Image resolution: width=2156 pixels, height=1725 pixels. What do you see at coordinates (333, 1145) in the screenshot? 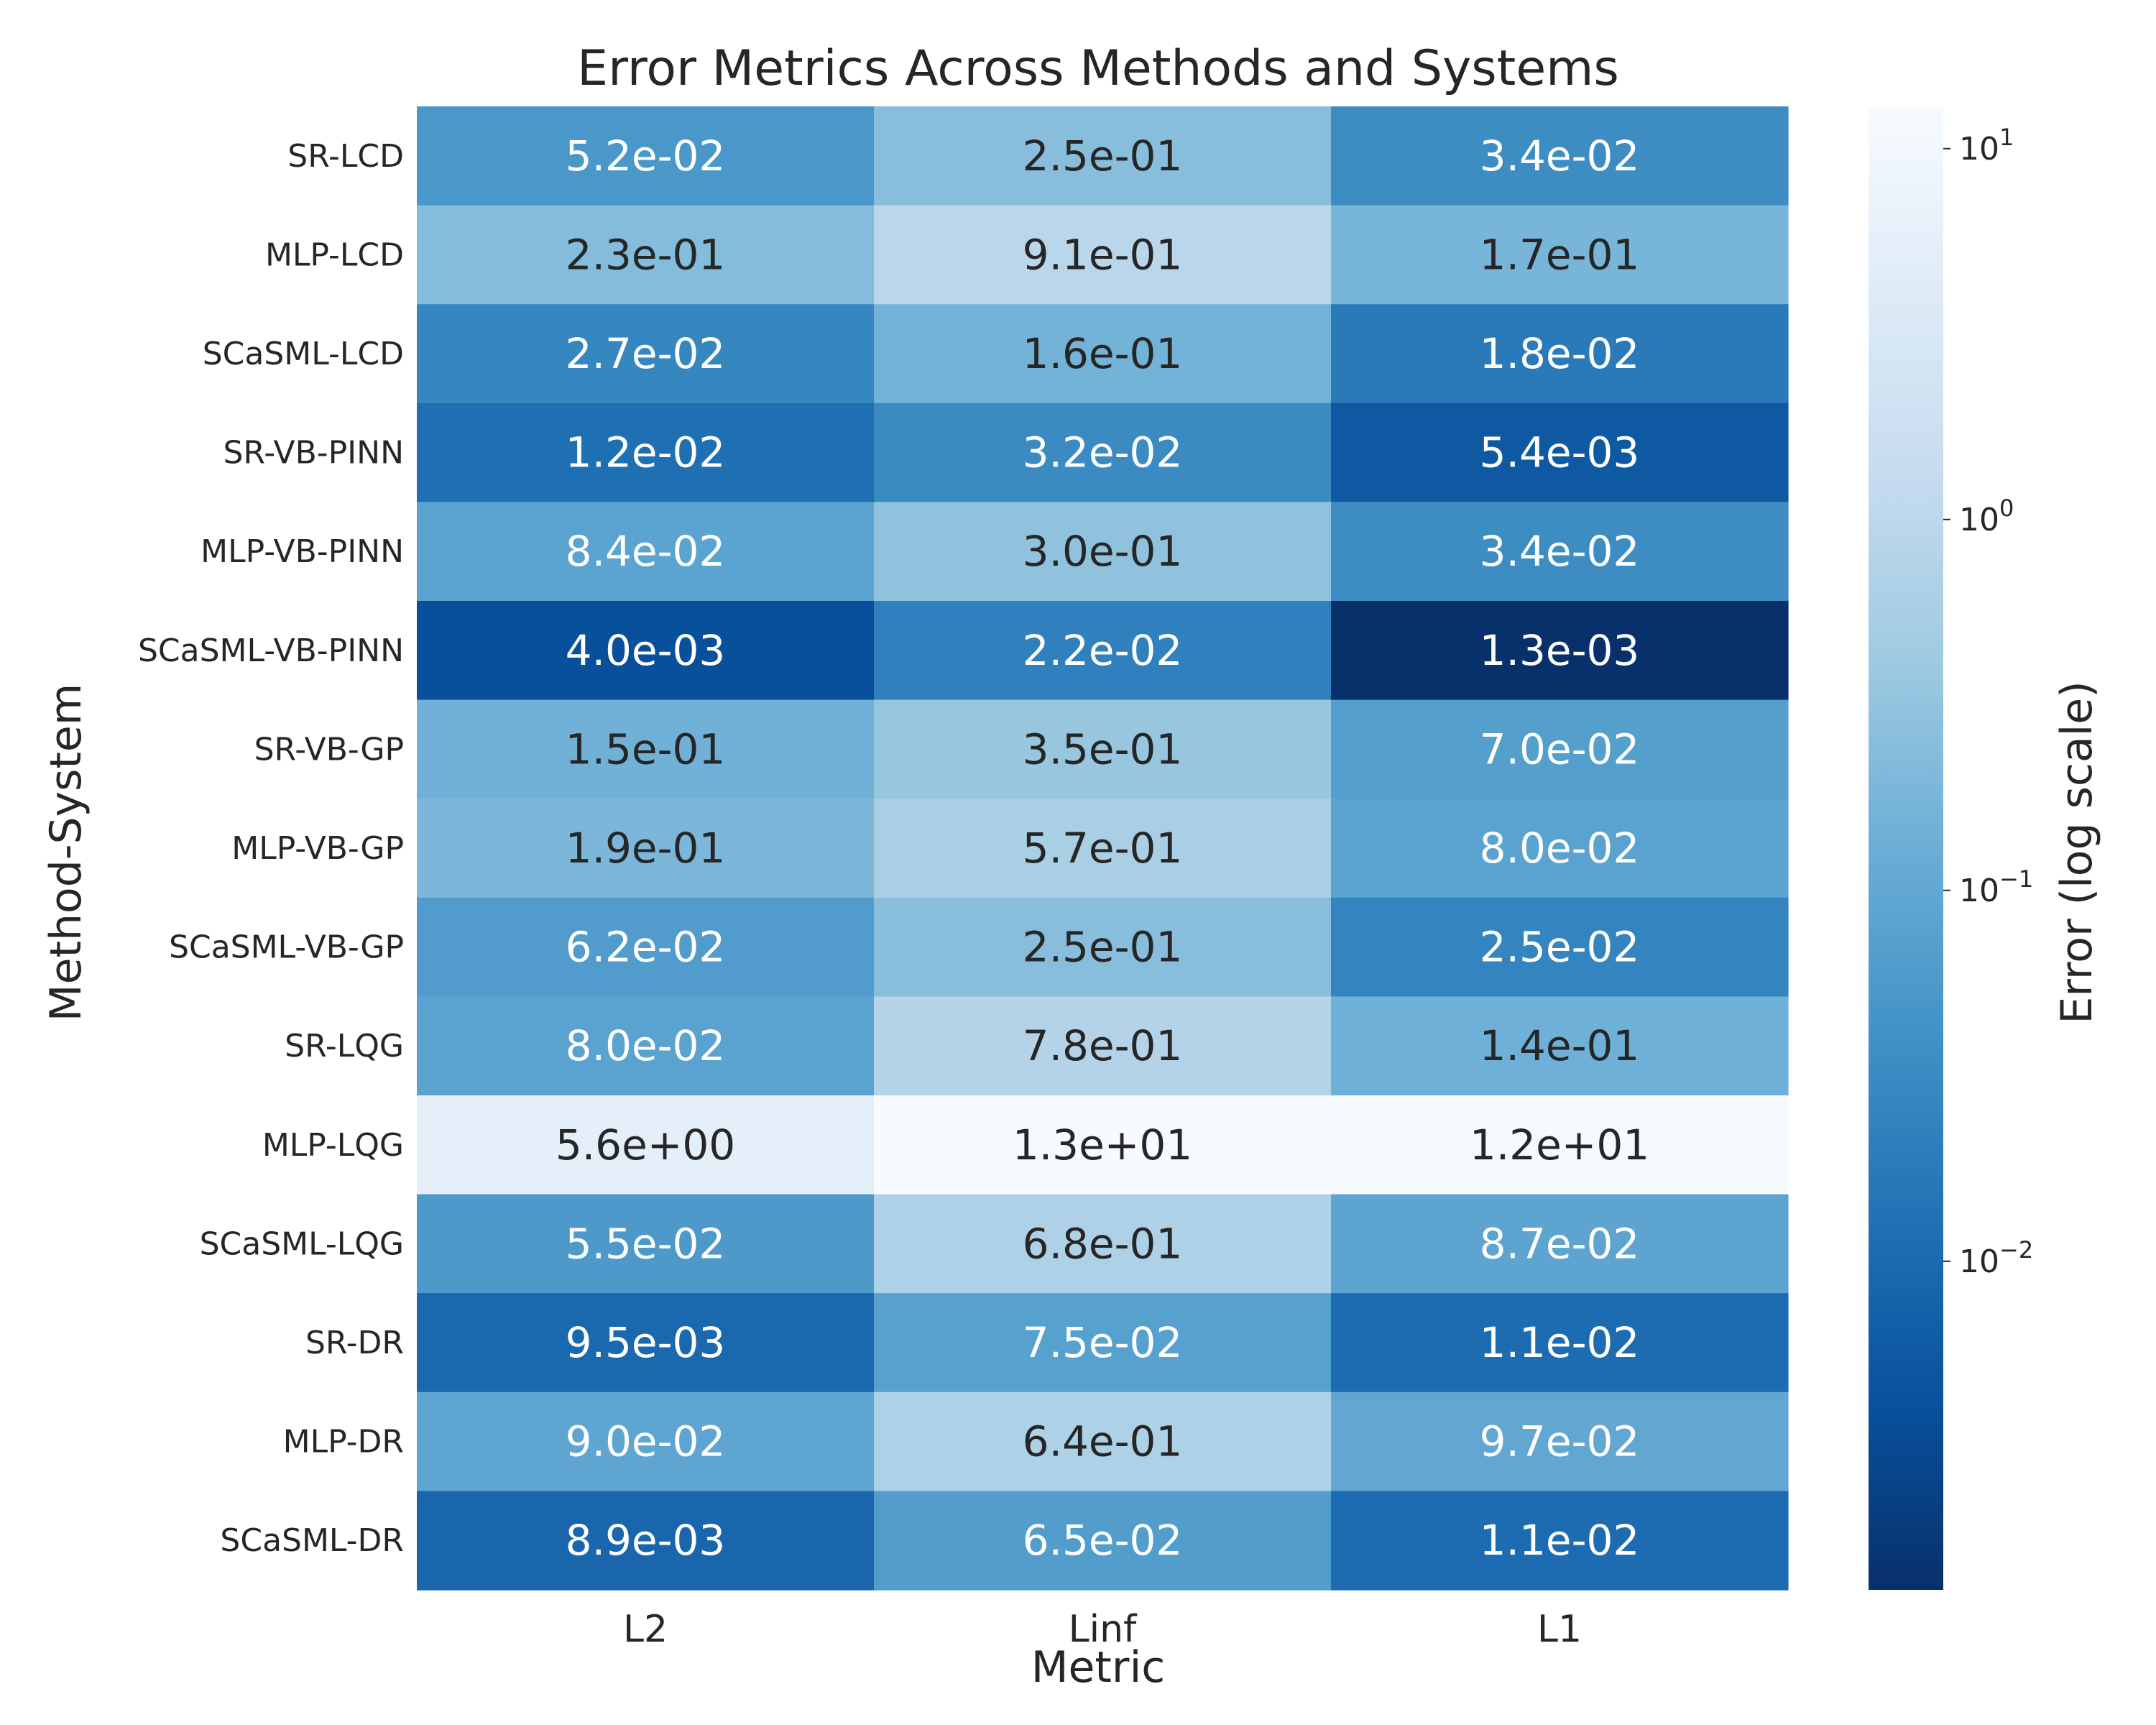
I see `y-tick-label: MLP-LQG` at bounding box center [333, 1145].